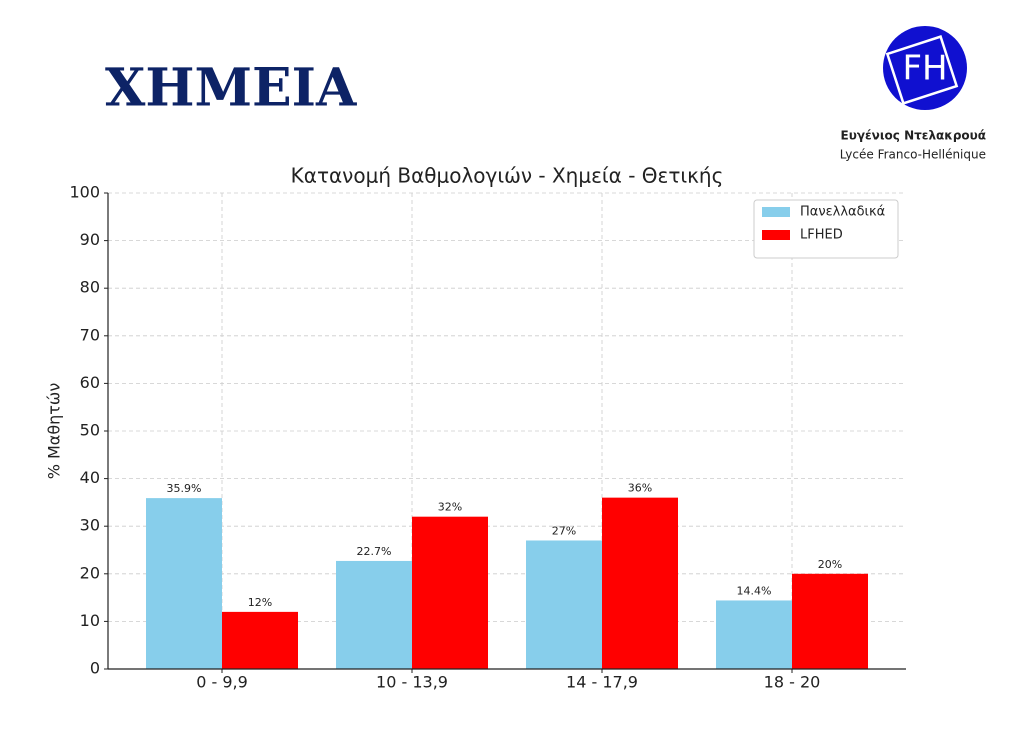  I want to click on value-label: 32%, so click(450, 507).